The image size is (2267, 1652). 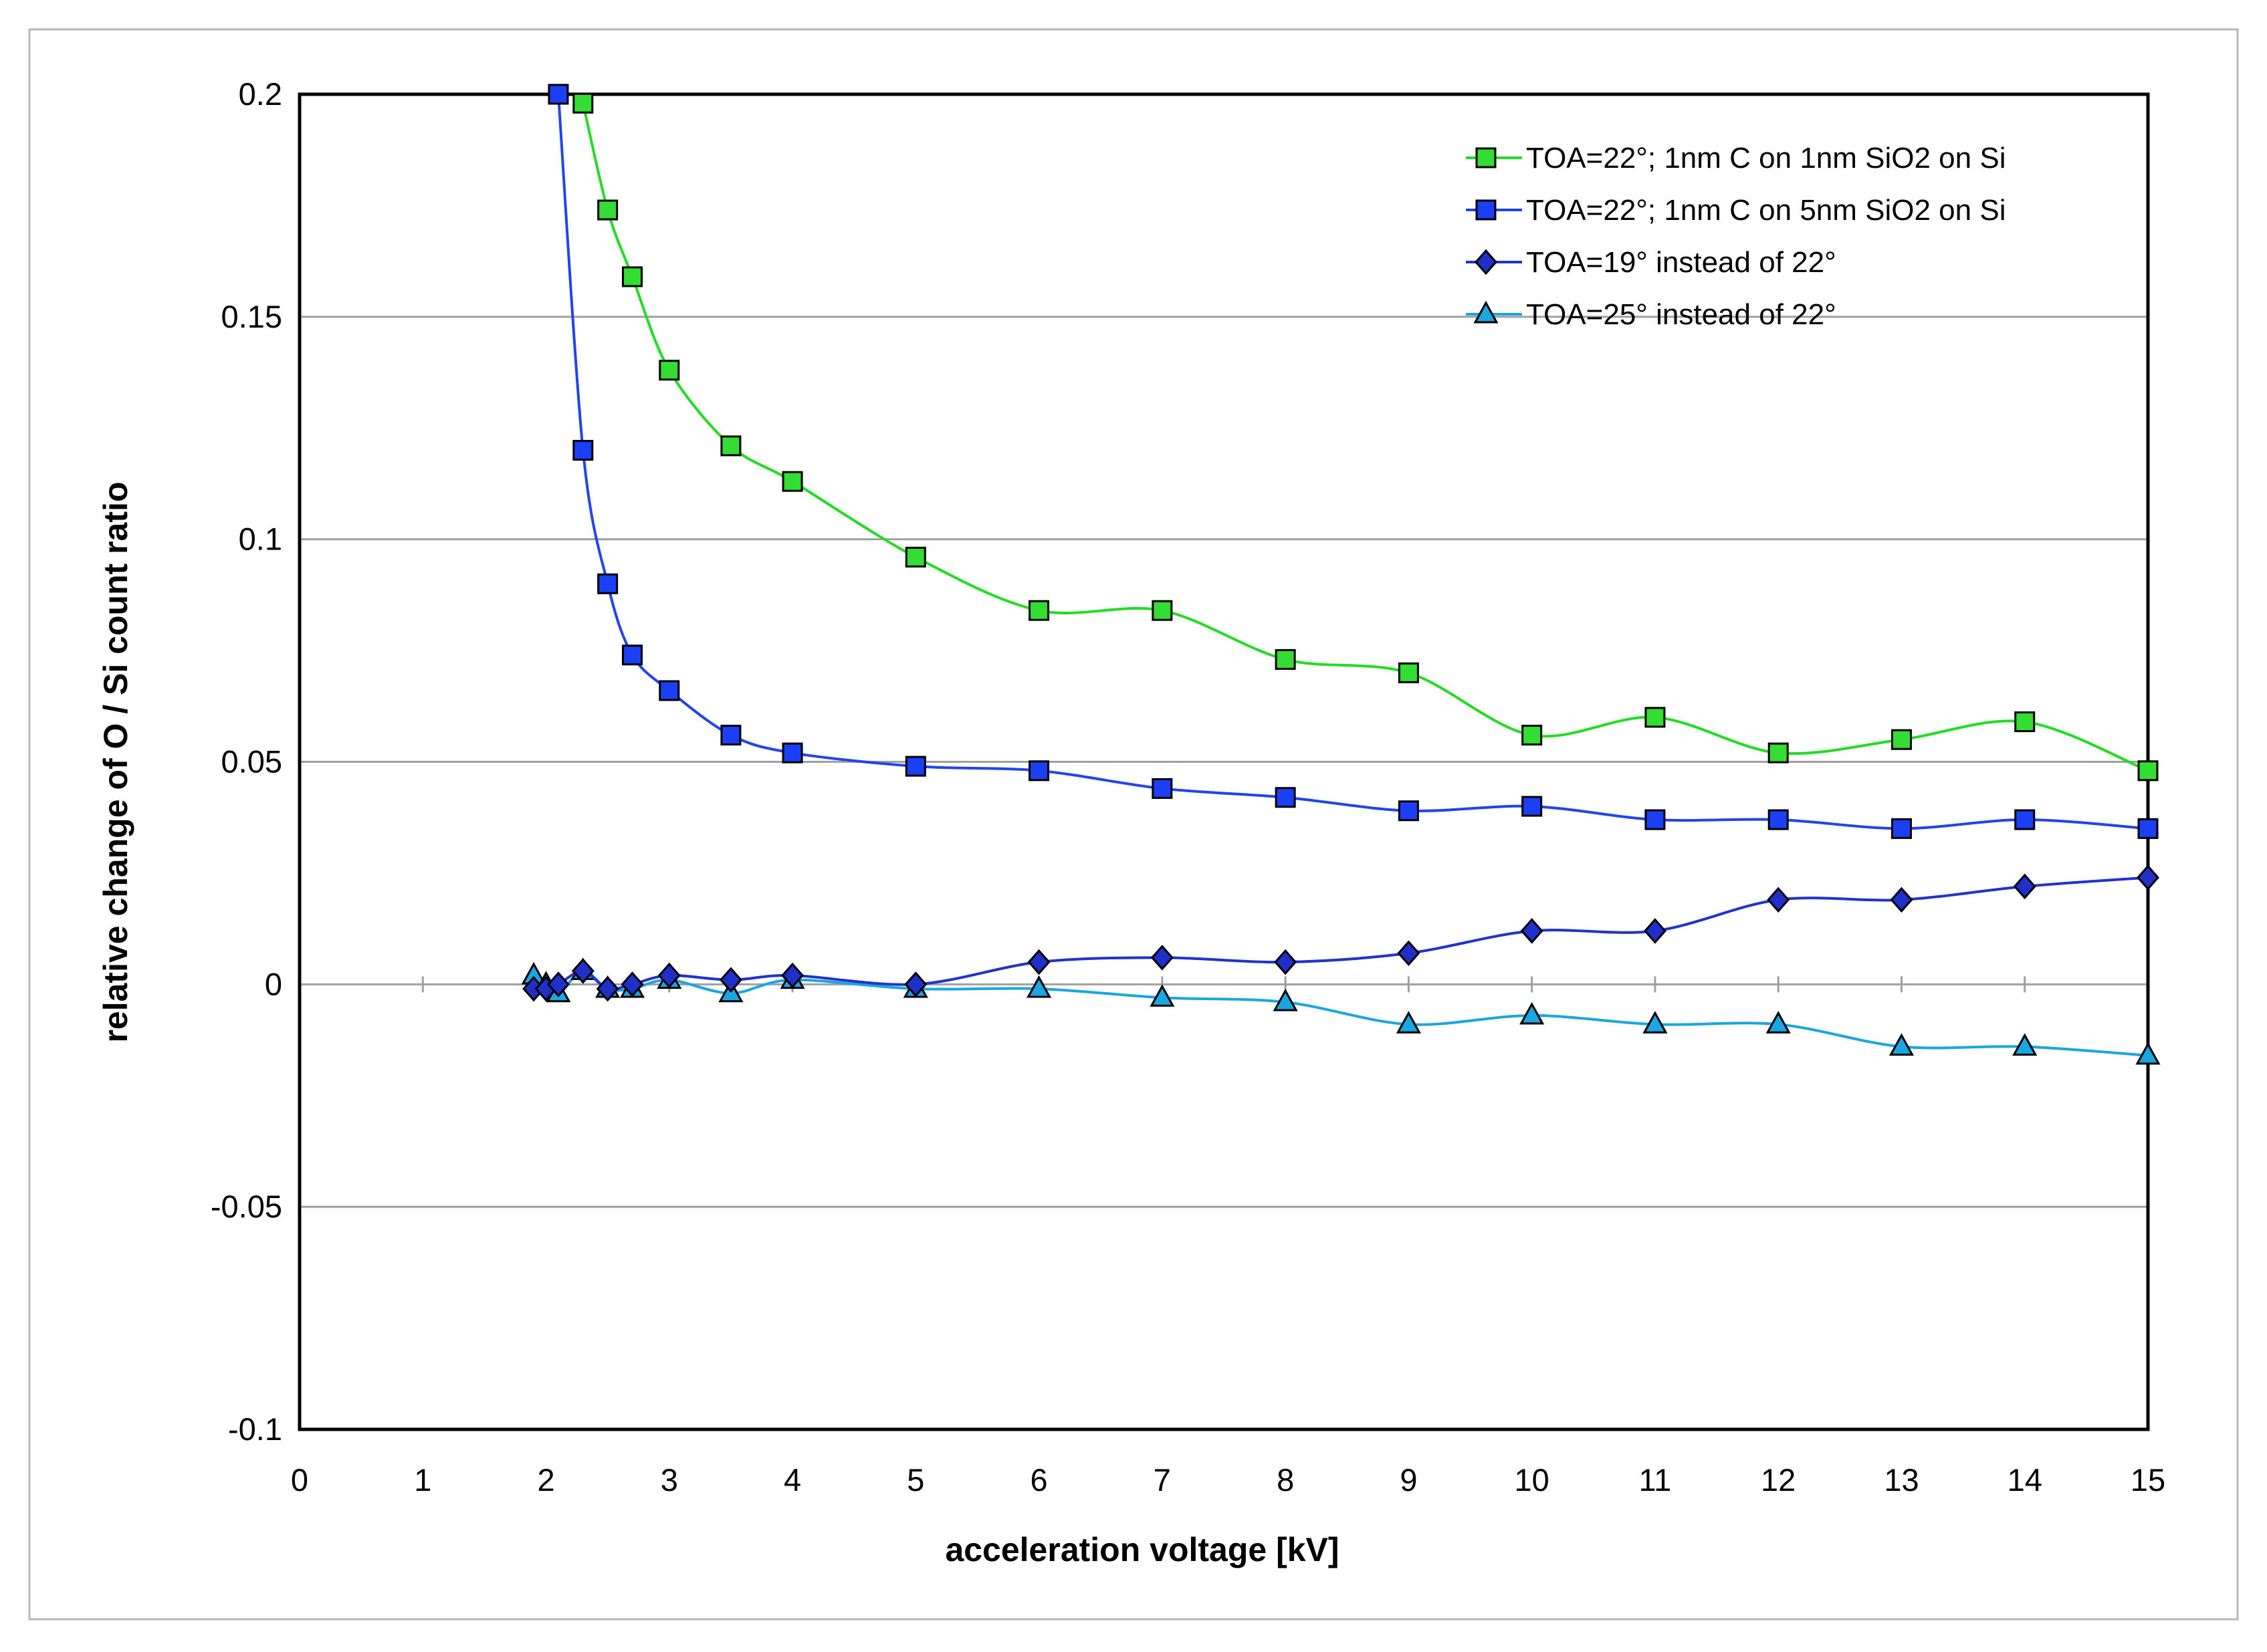 I want to click on y-tick-label: 0.05, so click(x=252, y=762).